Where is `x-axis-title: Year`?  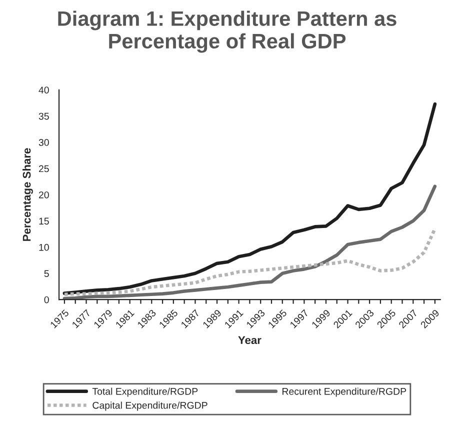
x-axis-title: Year is located at coordinates (250, 340).